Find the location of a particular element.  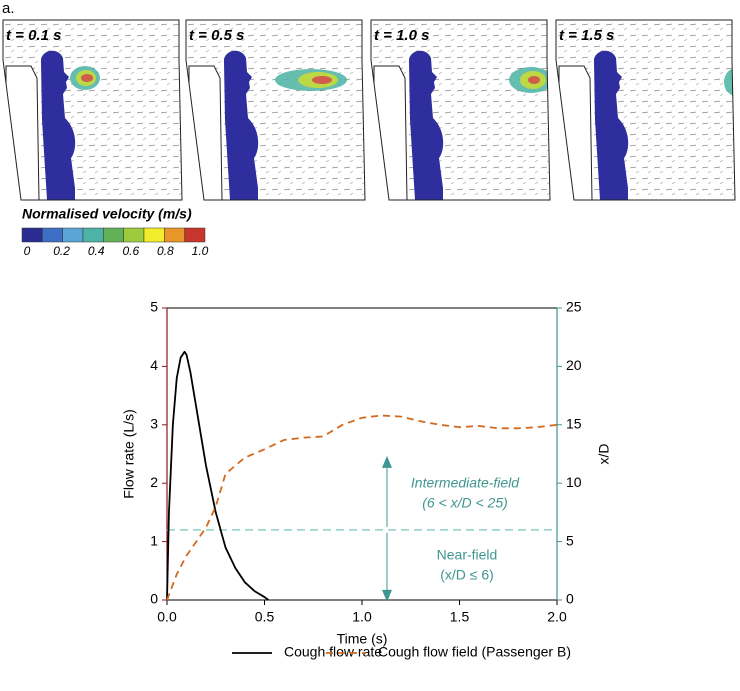

panel: t = 0.5 s is located at coordinates (275, 110).